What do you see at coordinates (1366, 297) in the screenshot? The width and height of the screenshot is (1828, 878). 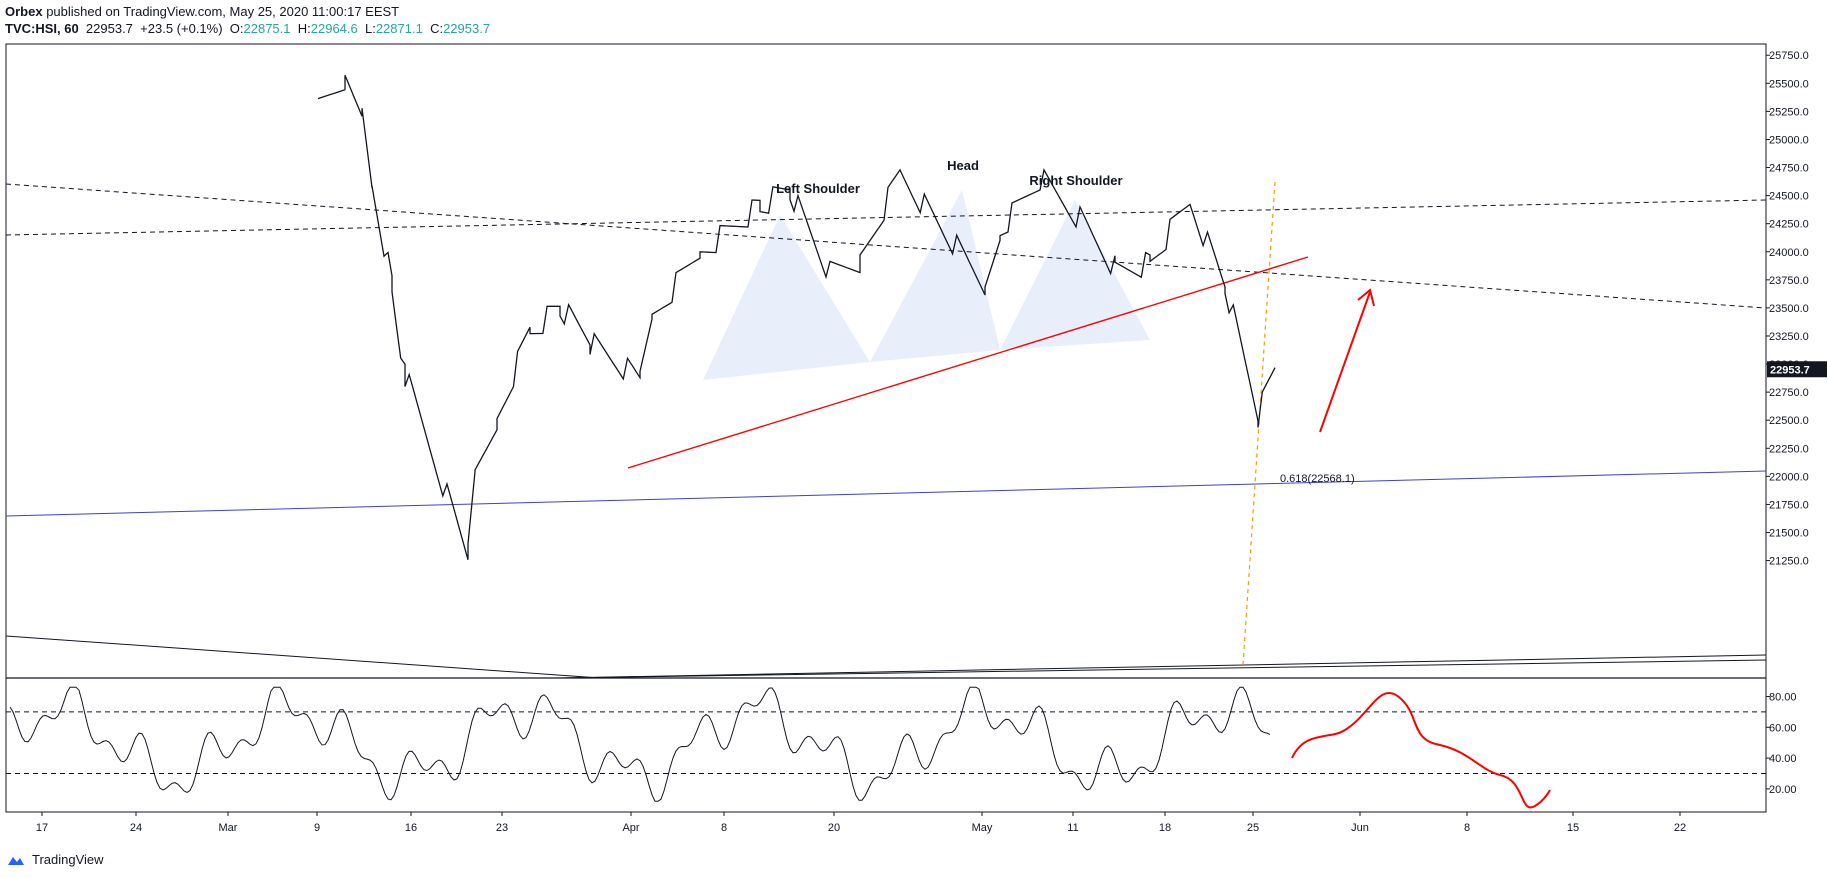 I see `arrow-head` at bounding box center [1366, 297].